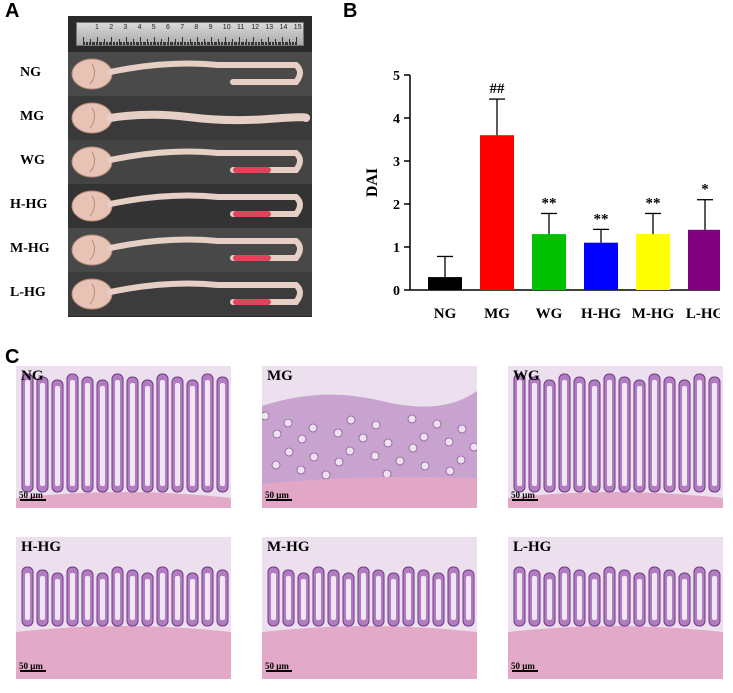  I want to click on panel-b-letter: B, so click(350, 11).